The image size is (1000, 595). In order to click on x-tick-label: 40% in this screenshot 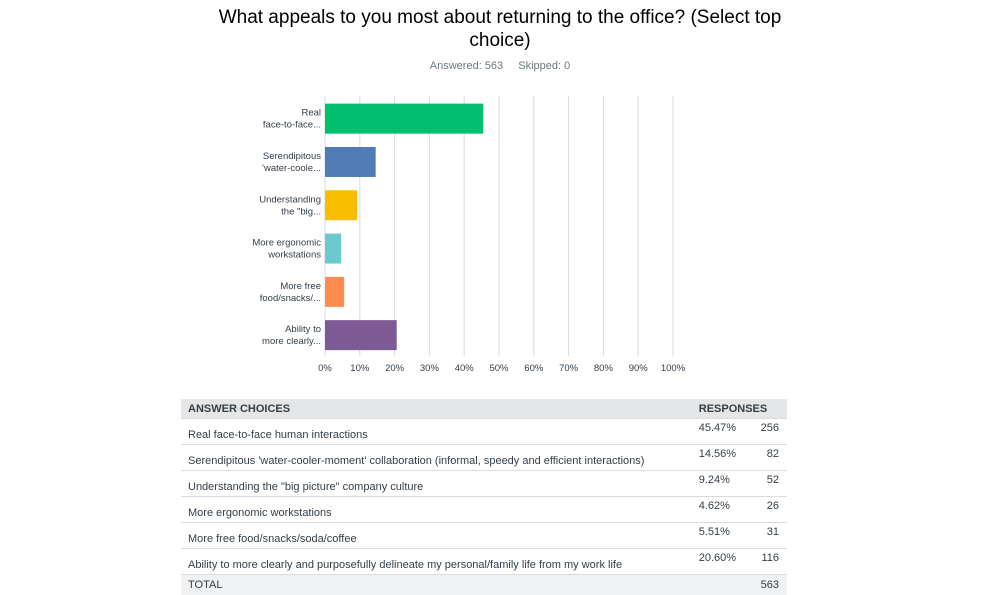, I will do `click(465, 368)`.